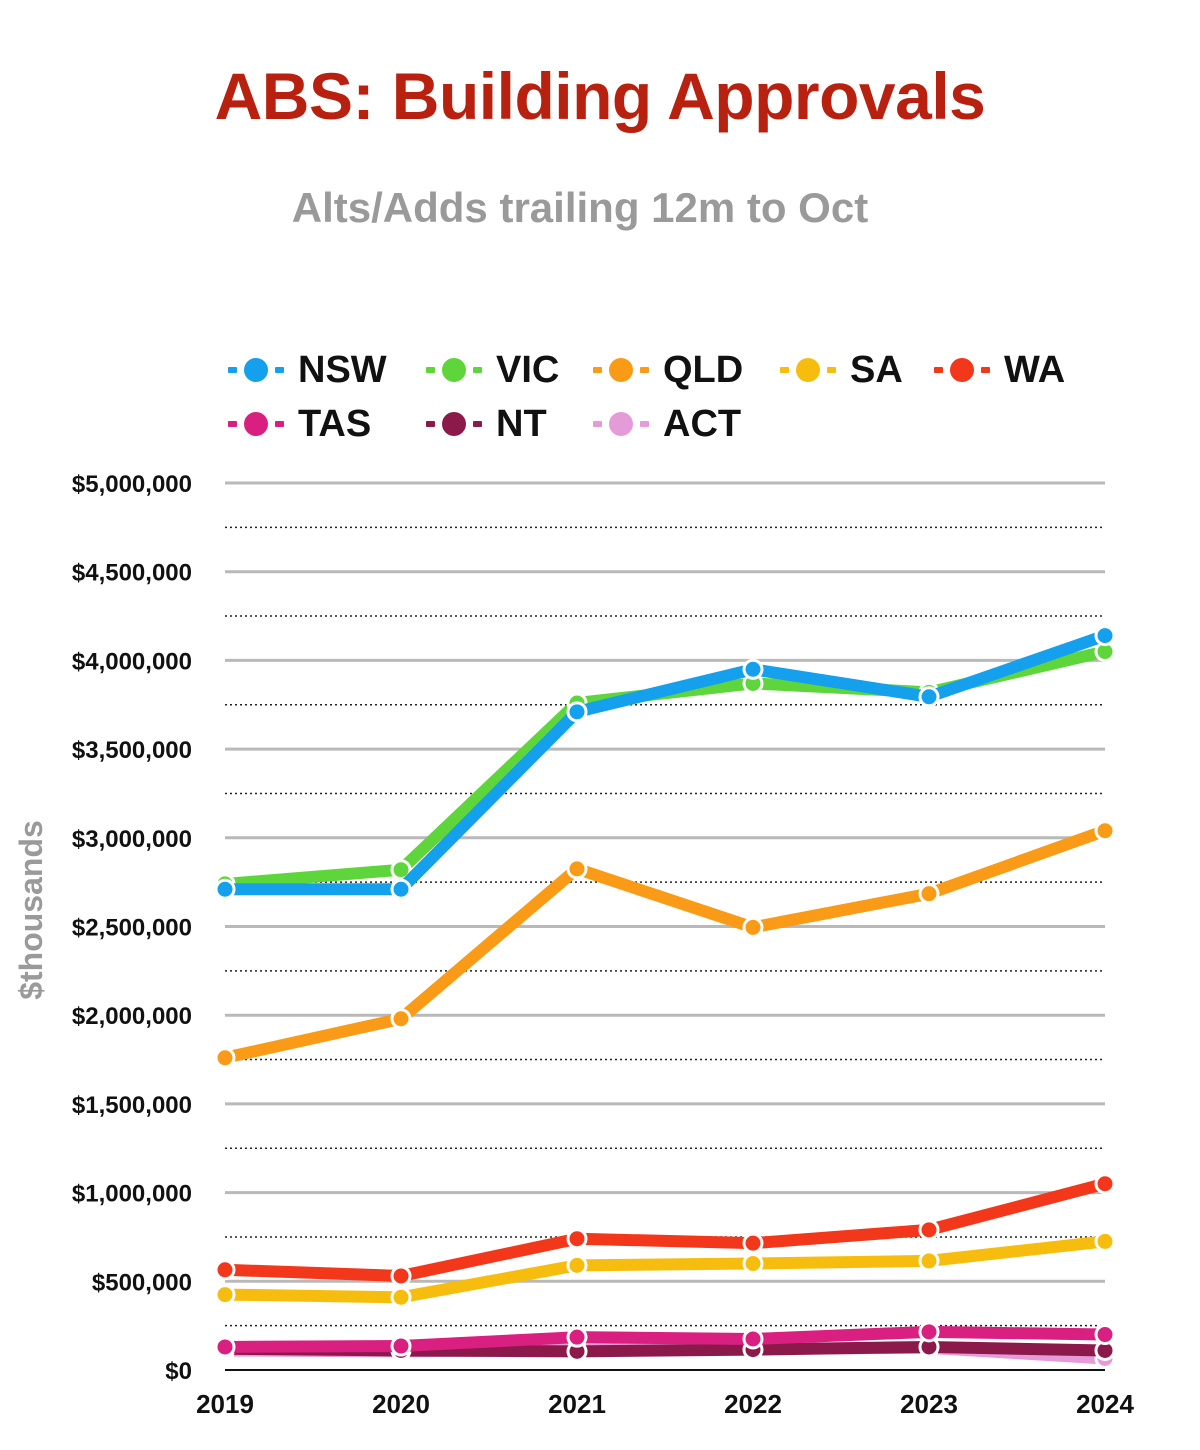 Image resolution: width=1200 pixels, height=1450 pixels. I want to click on legend-label: VIC, so click(528, 369).